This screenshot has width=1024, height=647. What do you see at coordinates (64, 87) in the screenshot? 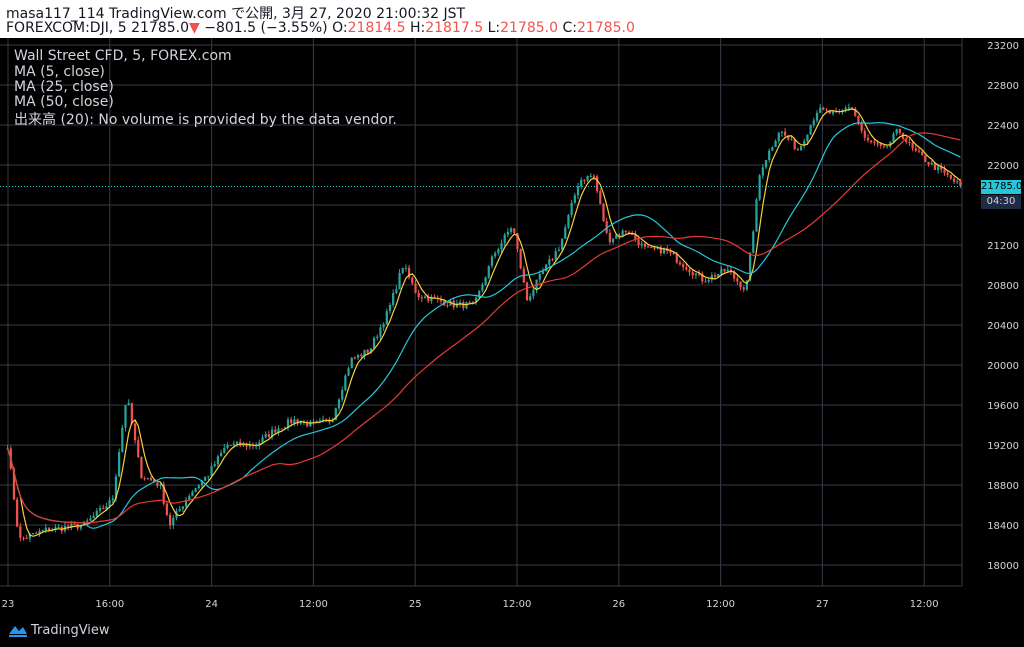
I see `legend-ma25: MA (25, close)` at bounding box center [64, 87].